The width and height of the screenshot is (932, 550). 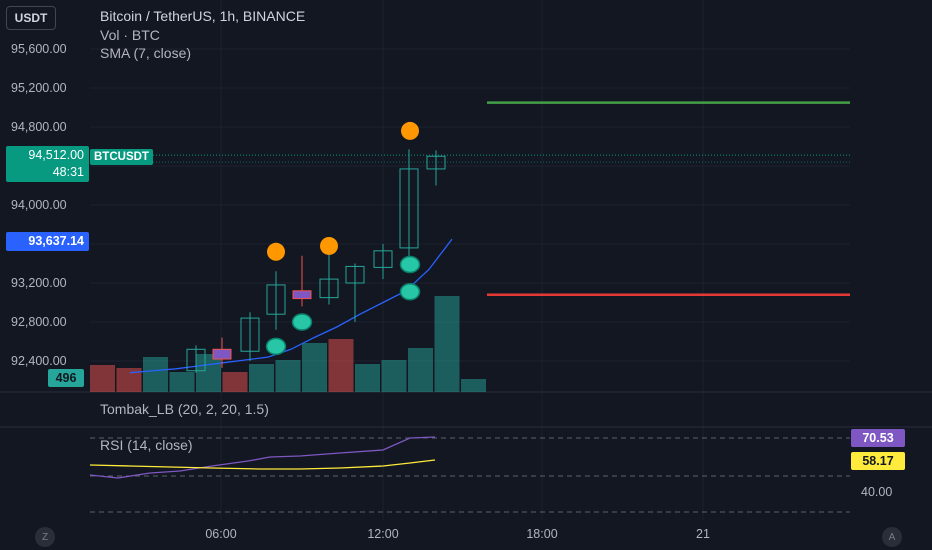 What do you see at coordinates (146, 445) in the screenshot?
I see `rsi-legend: RSI (14, close)` at bounding box center [146, 445].